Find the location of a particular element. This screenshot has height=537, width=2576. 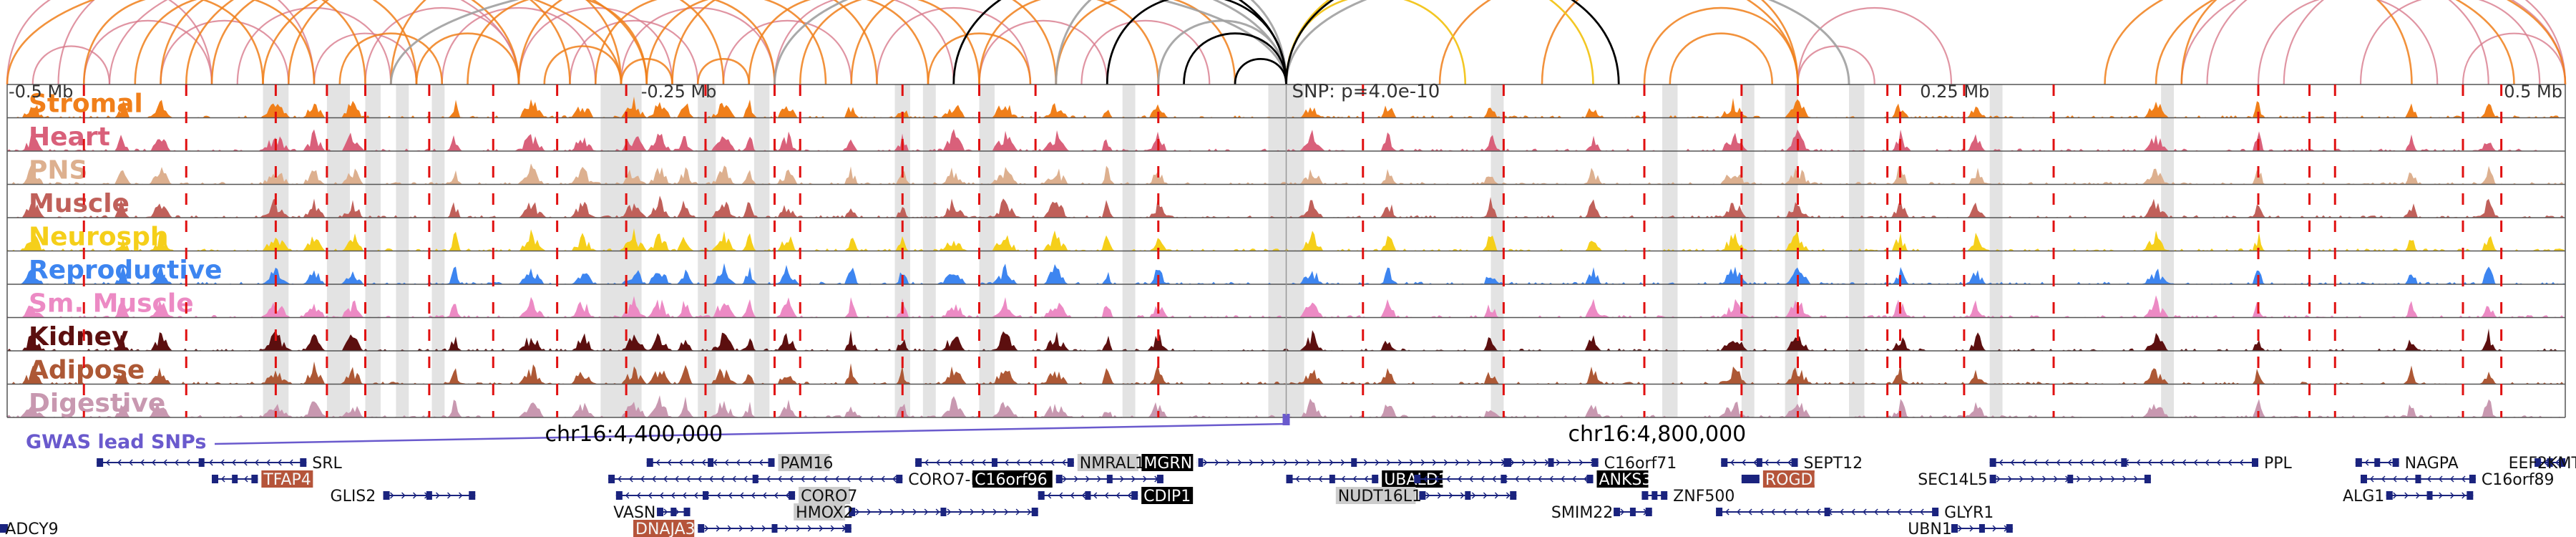

gene-nagpa: NAGPA is located at coordinates (2407, 464).